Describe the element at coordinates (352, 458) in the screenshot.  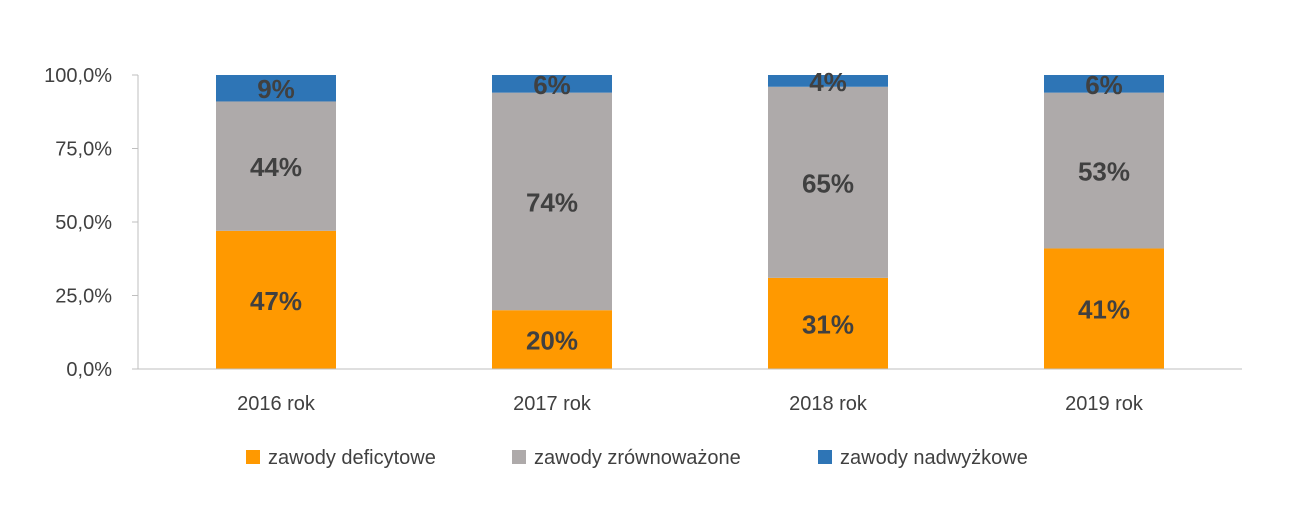
I see `legend-label: zawody deficytowe` at that location.